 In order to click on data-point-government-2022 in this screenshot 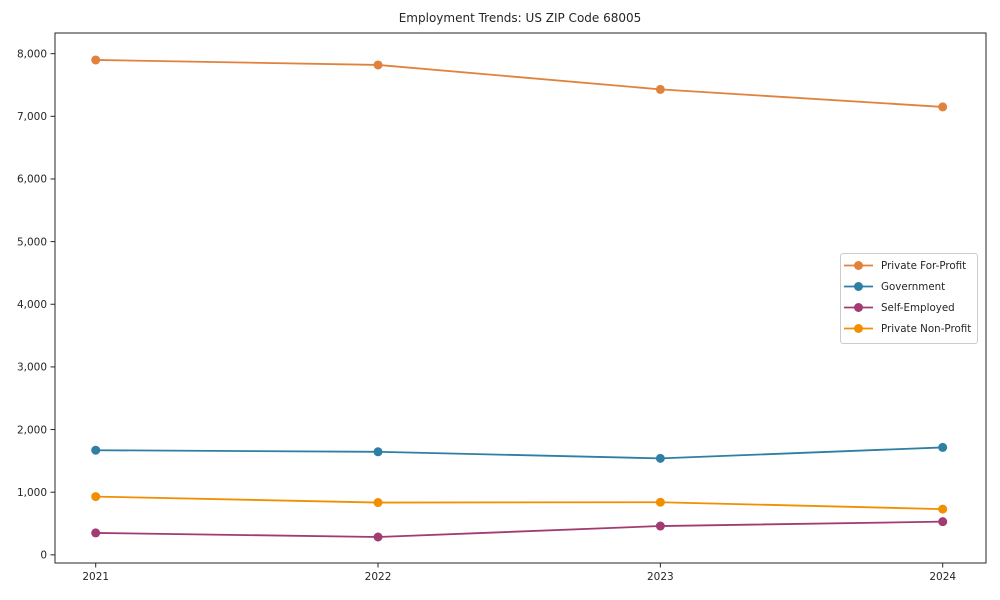, I will do `click(378, 452)`.